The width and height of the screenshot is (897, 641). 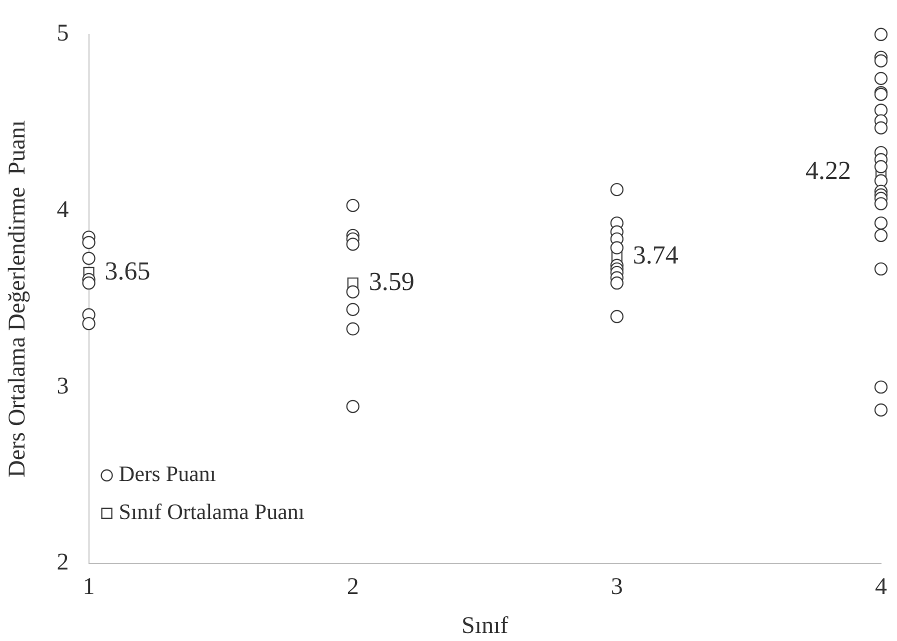 What do you see at coordinates (616, 587) in the screenshot?
I see `x-tick-label: 3` at bounding box center [616, 587].